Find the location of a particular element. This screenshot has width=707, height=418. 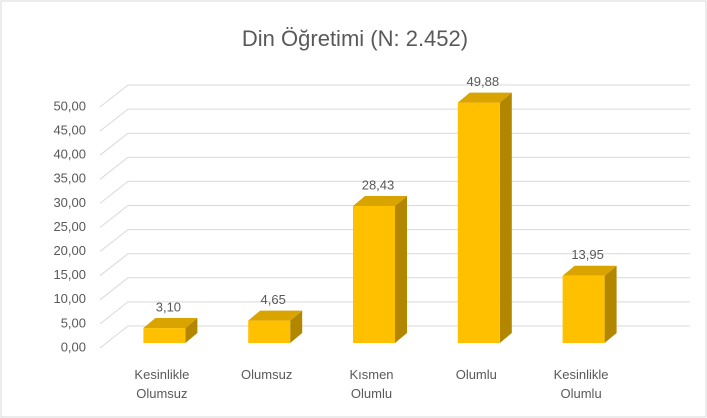

y-tick-label: 0,00 is located at coordinates (73, 346).